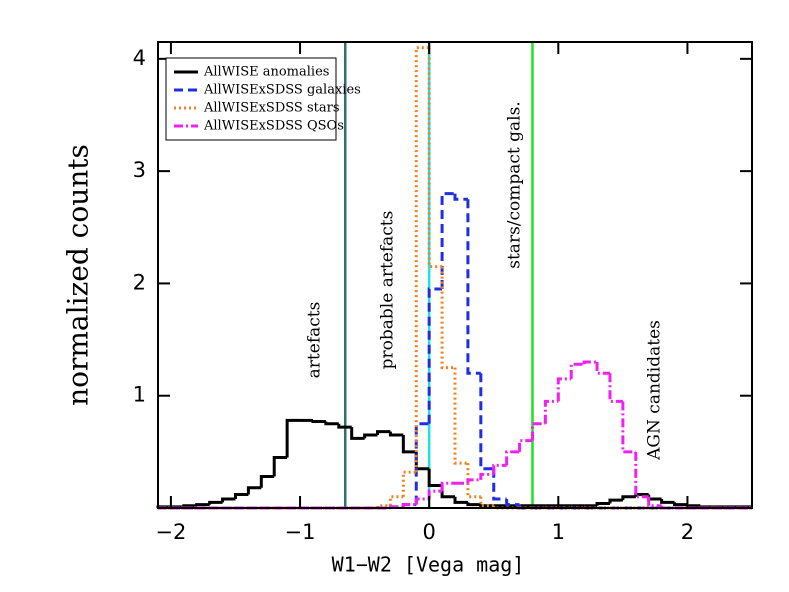 The width and height of the screenshot is (789, 592). Describe the element at coordinates (515, 185) in the screenshot. I see `annotation: stars/compact gals.` at that location.